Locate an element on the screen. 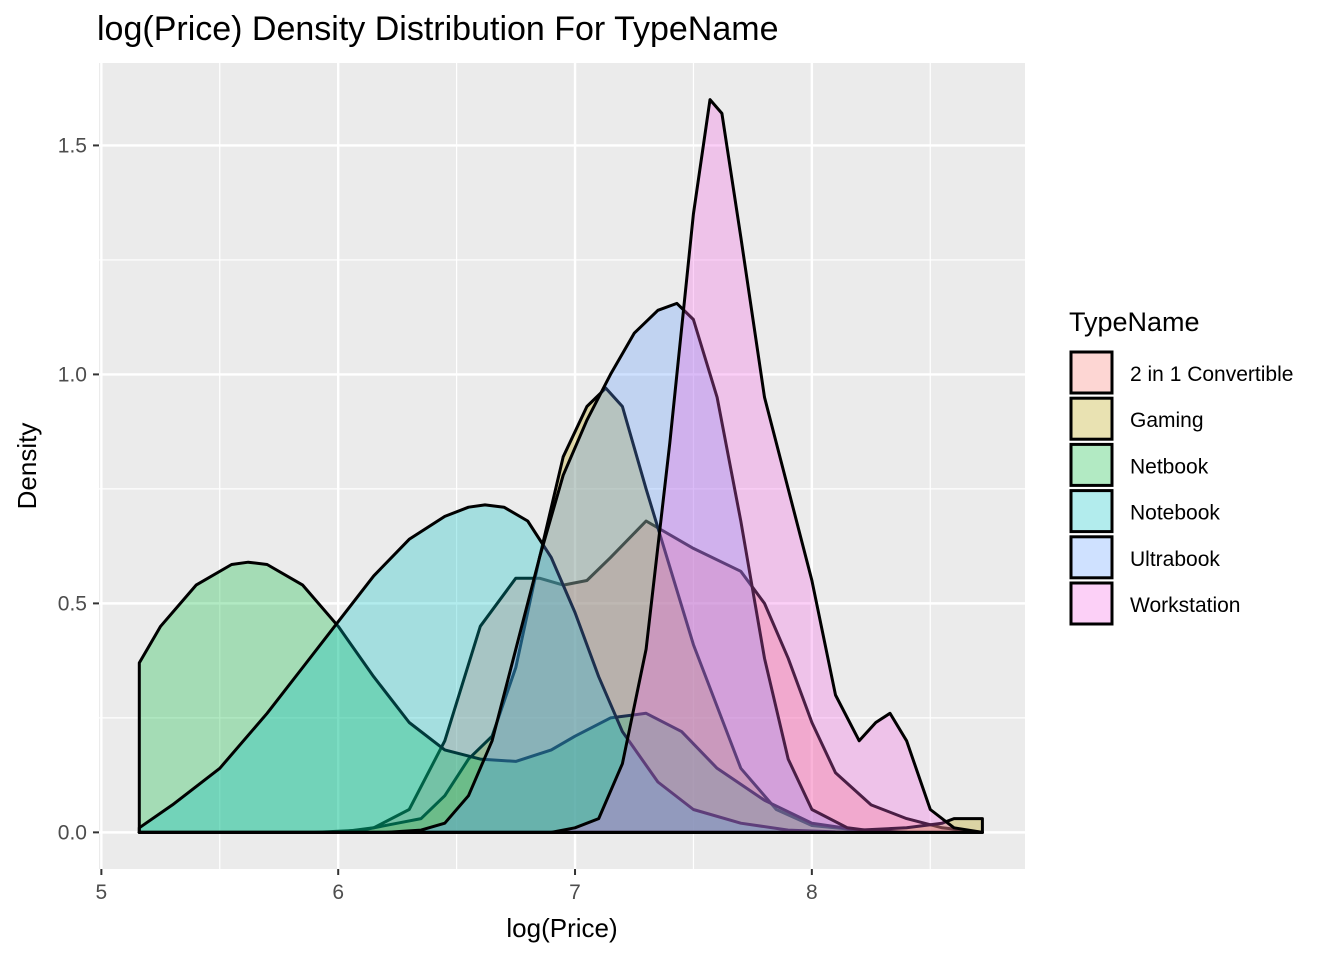  legend-label: Gaming is located at coordinates (1167, 420).